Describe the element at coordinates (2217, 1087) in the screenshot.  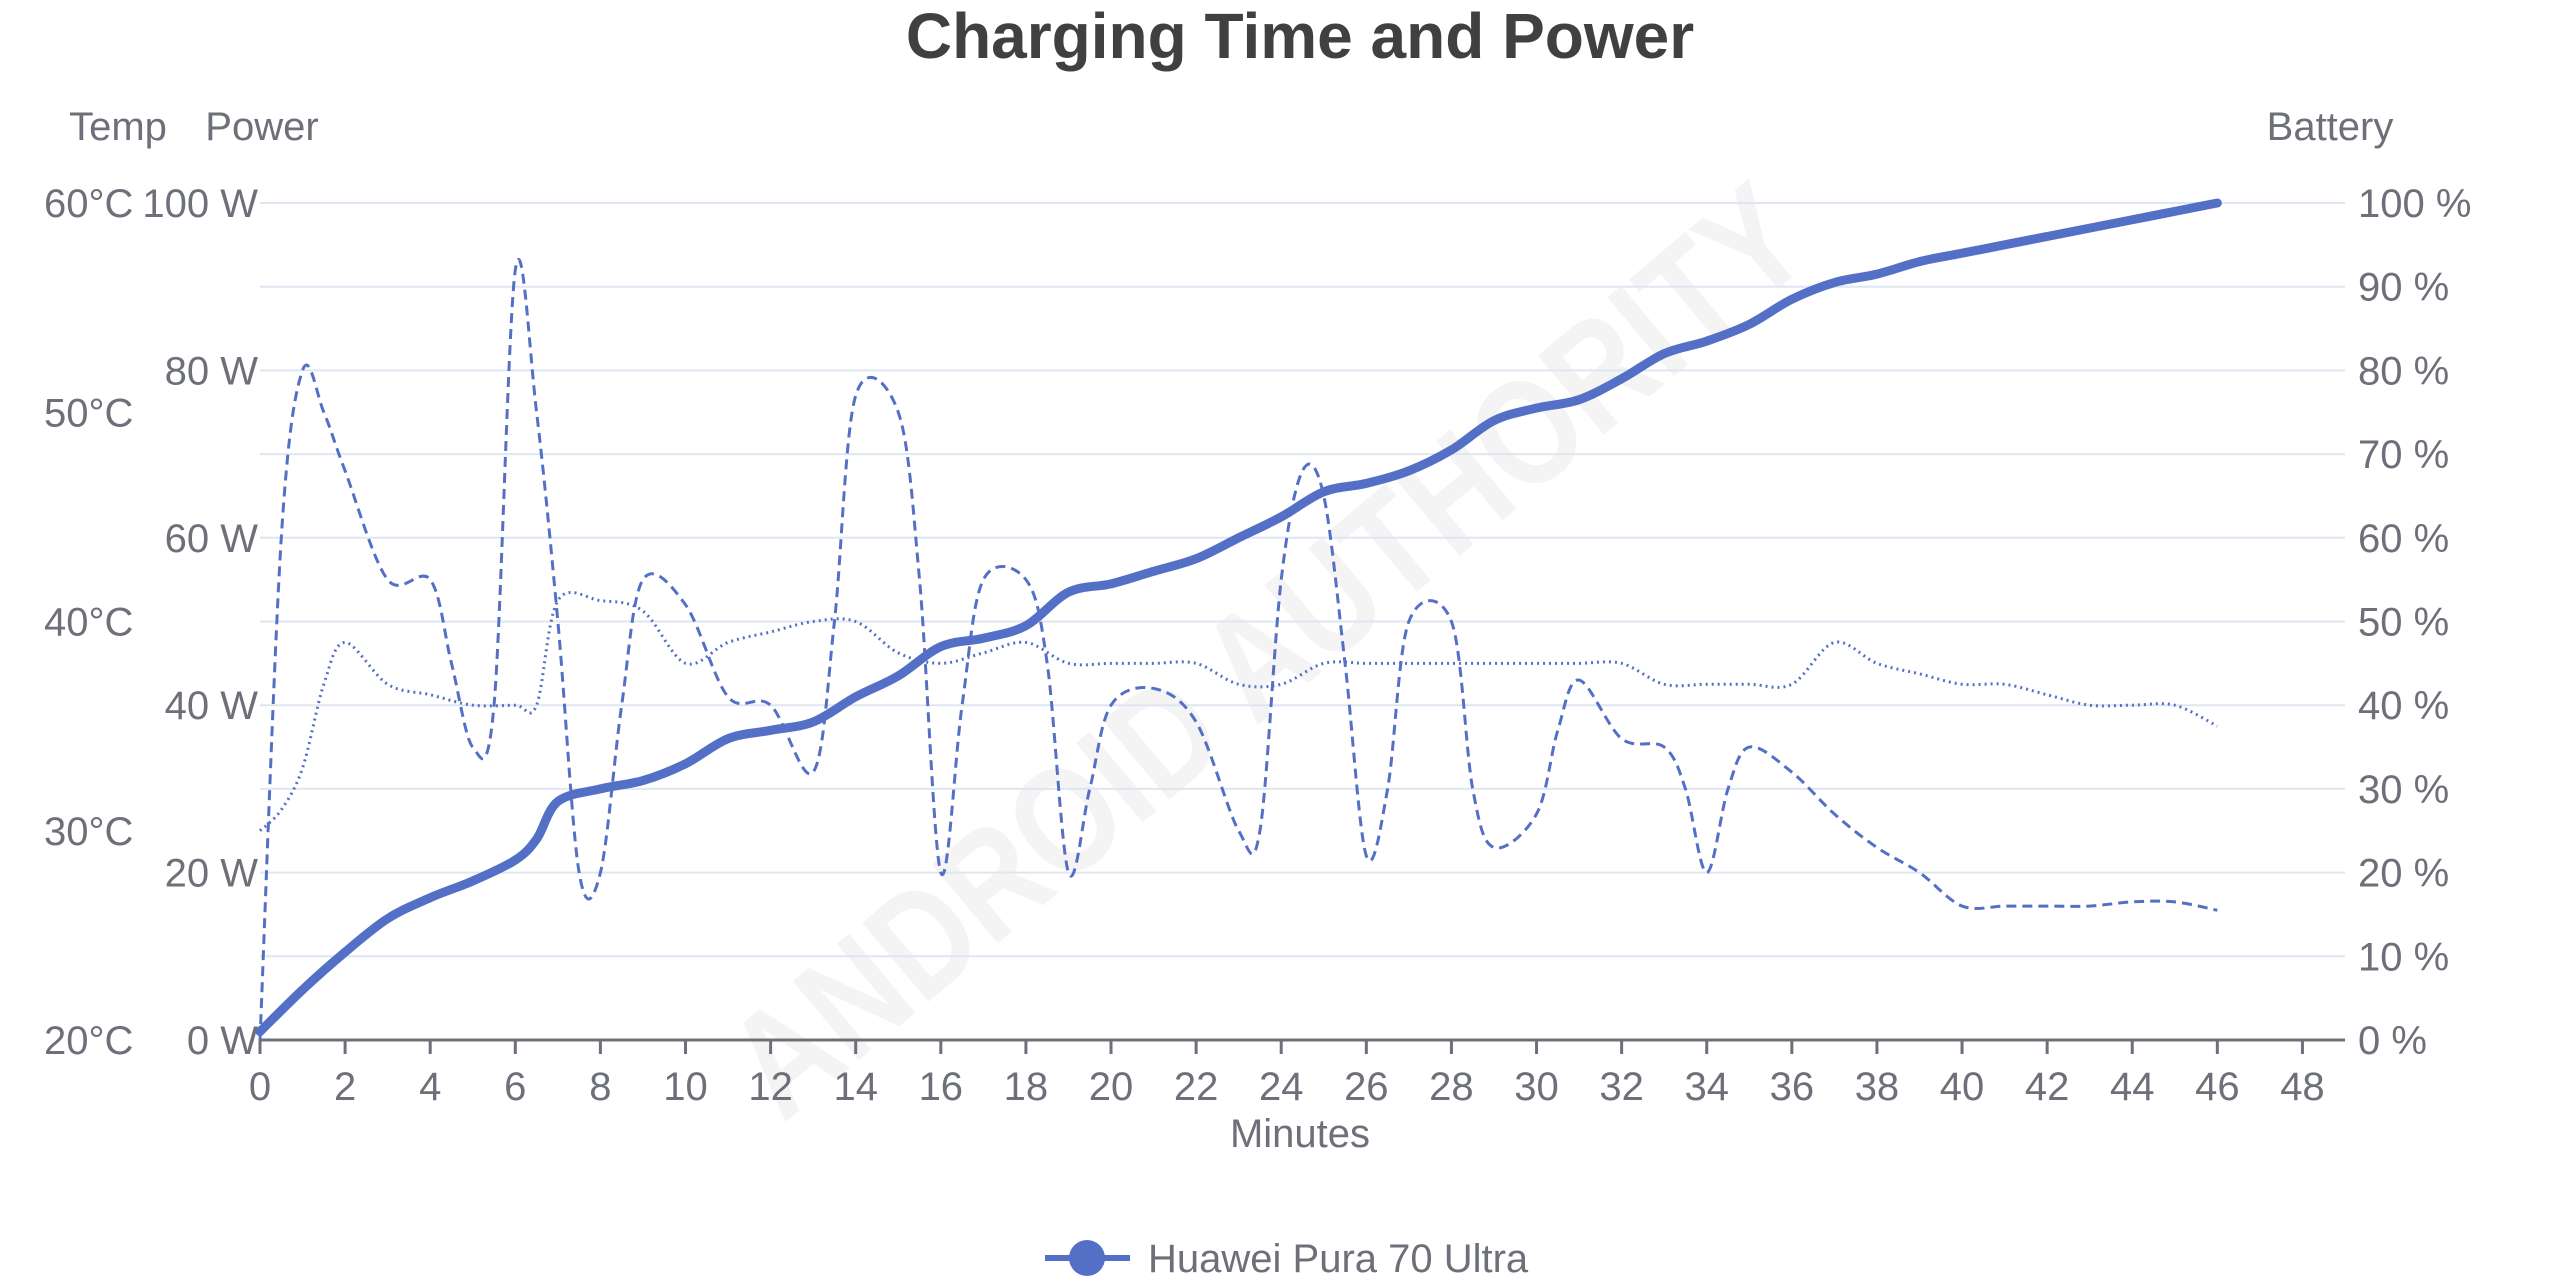
I see `x-tick-label: 46` at that location.